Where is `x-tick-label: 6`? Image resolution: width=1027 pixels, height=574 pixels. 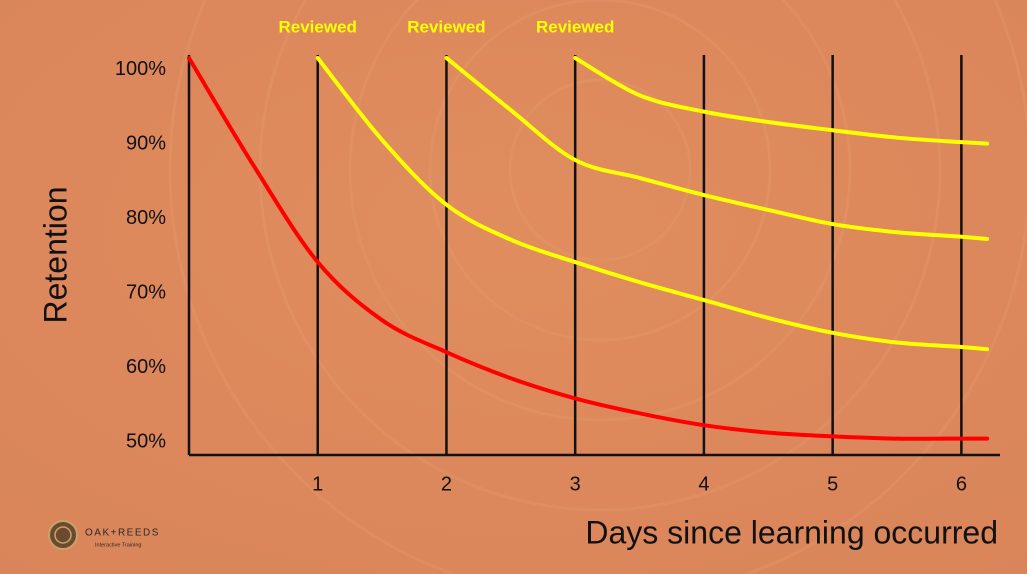 x-tick-label: 6 is located at coordinates (961, 484).